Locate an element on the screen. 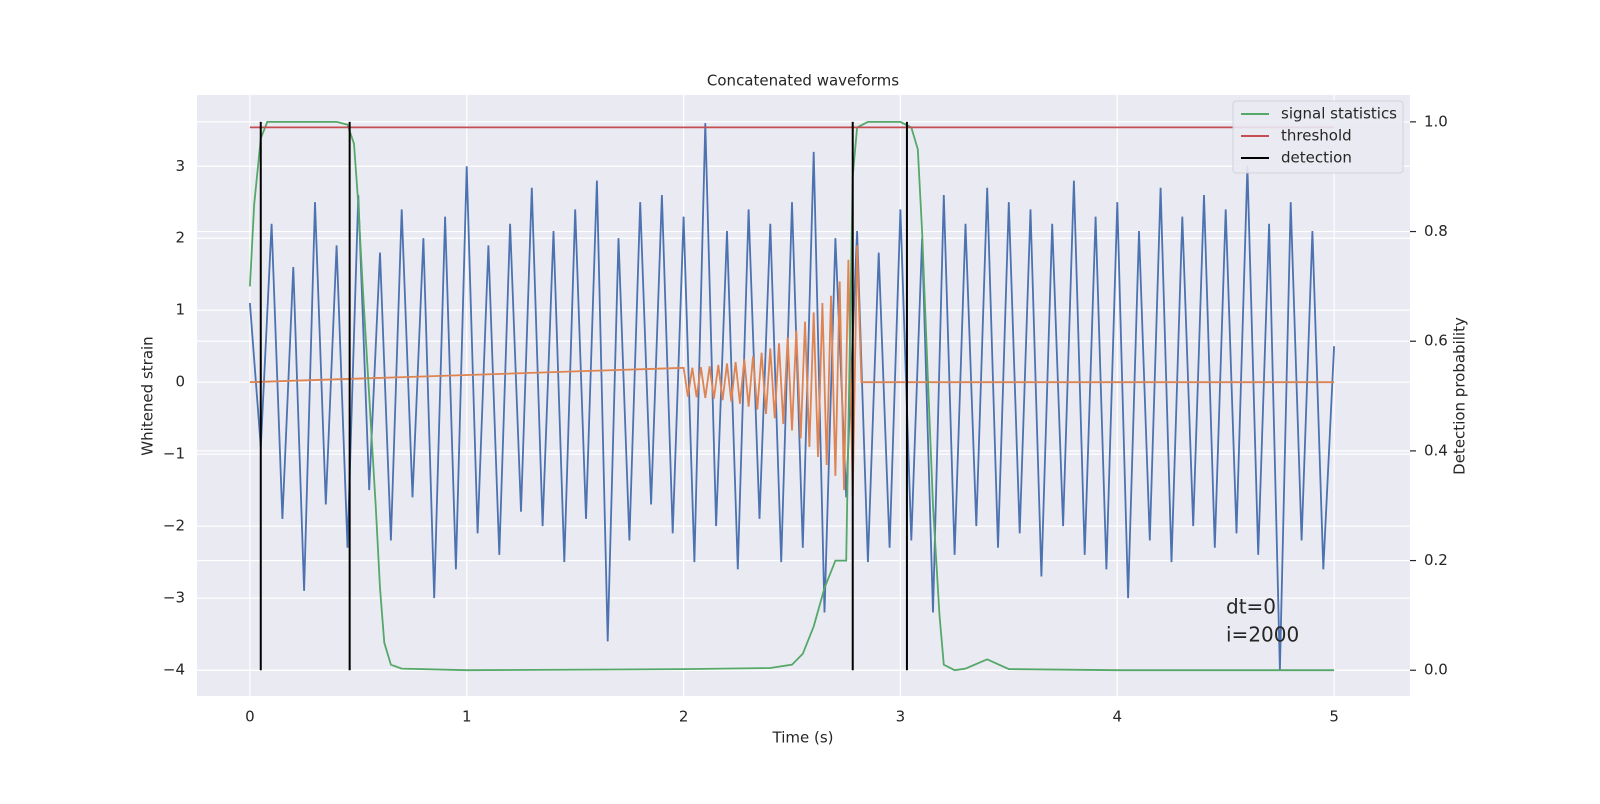 The width and height of the screenshot is (1600, 804). x-tick-label: 0 is located at coordinates (250, 717).